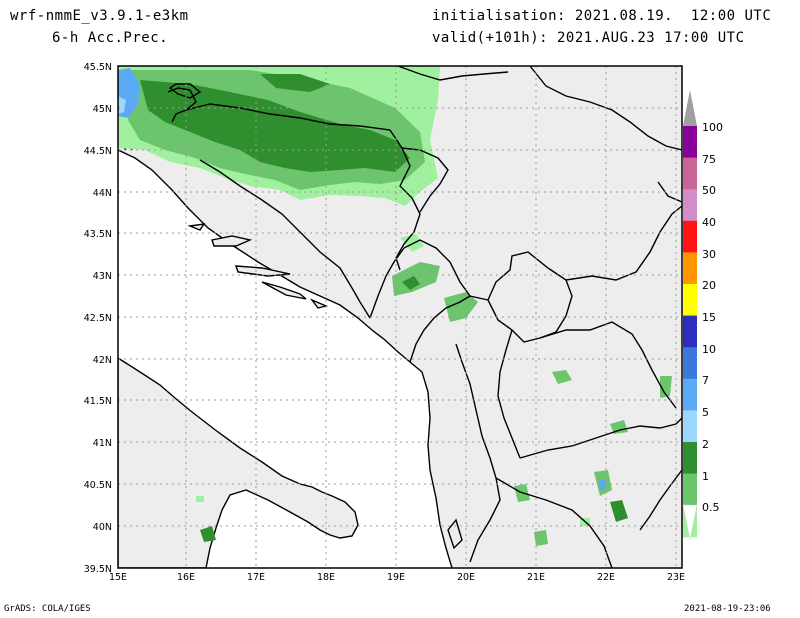 The width and height of the screenshot is (800, 618). What do you see at coordinates (606, 577) in the screenshot?
I see `lon-label-8: 22E` at bounding box center [606, 577].